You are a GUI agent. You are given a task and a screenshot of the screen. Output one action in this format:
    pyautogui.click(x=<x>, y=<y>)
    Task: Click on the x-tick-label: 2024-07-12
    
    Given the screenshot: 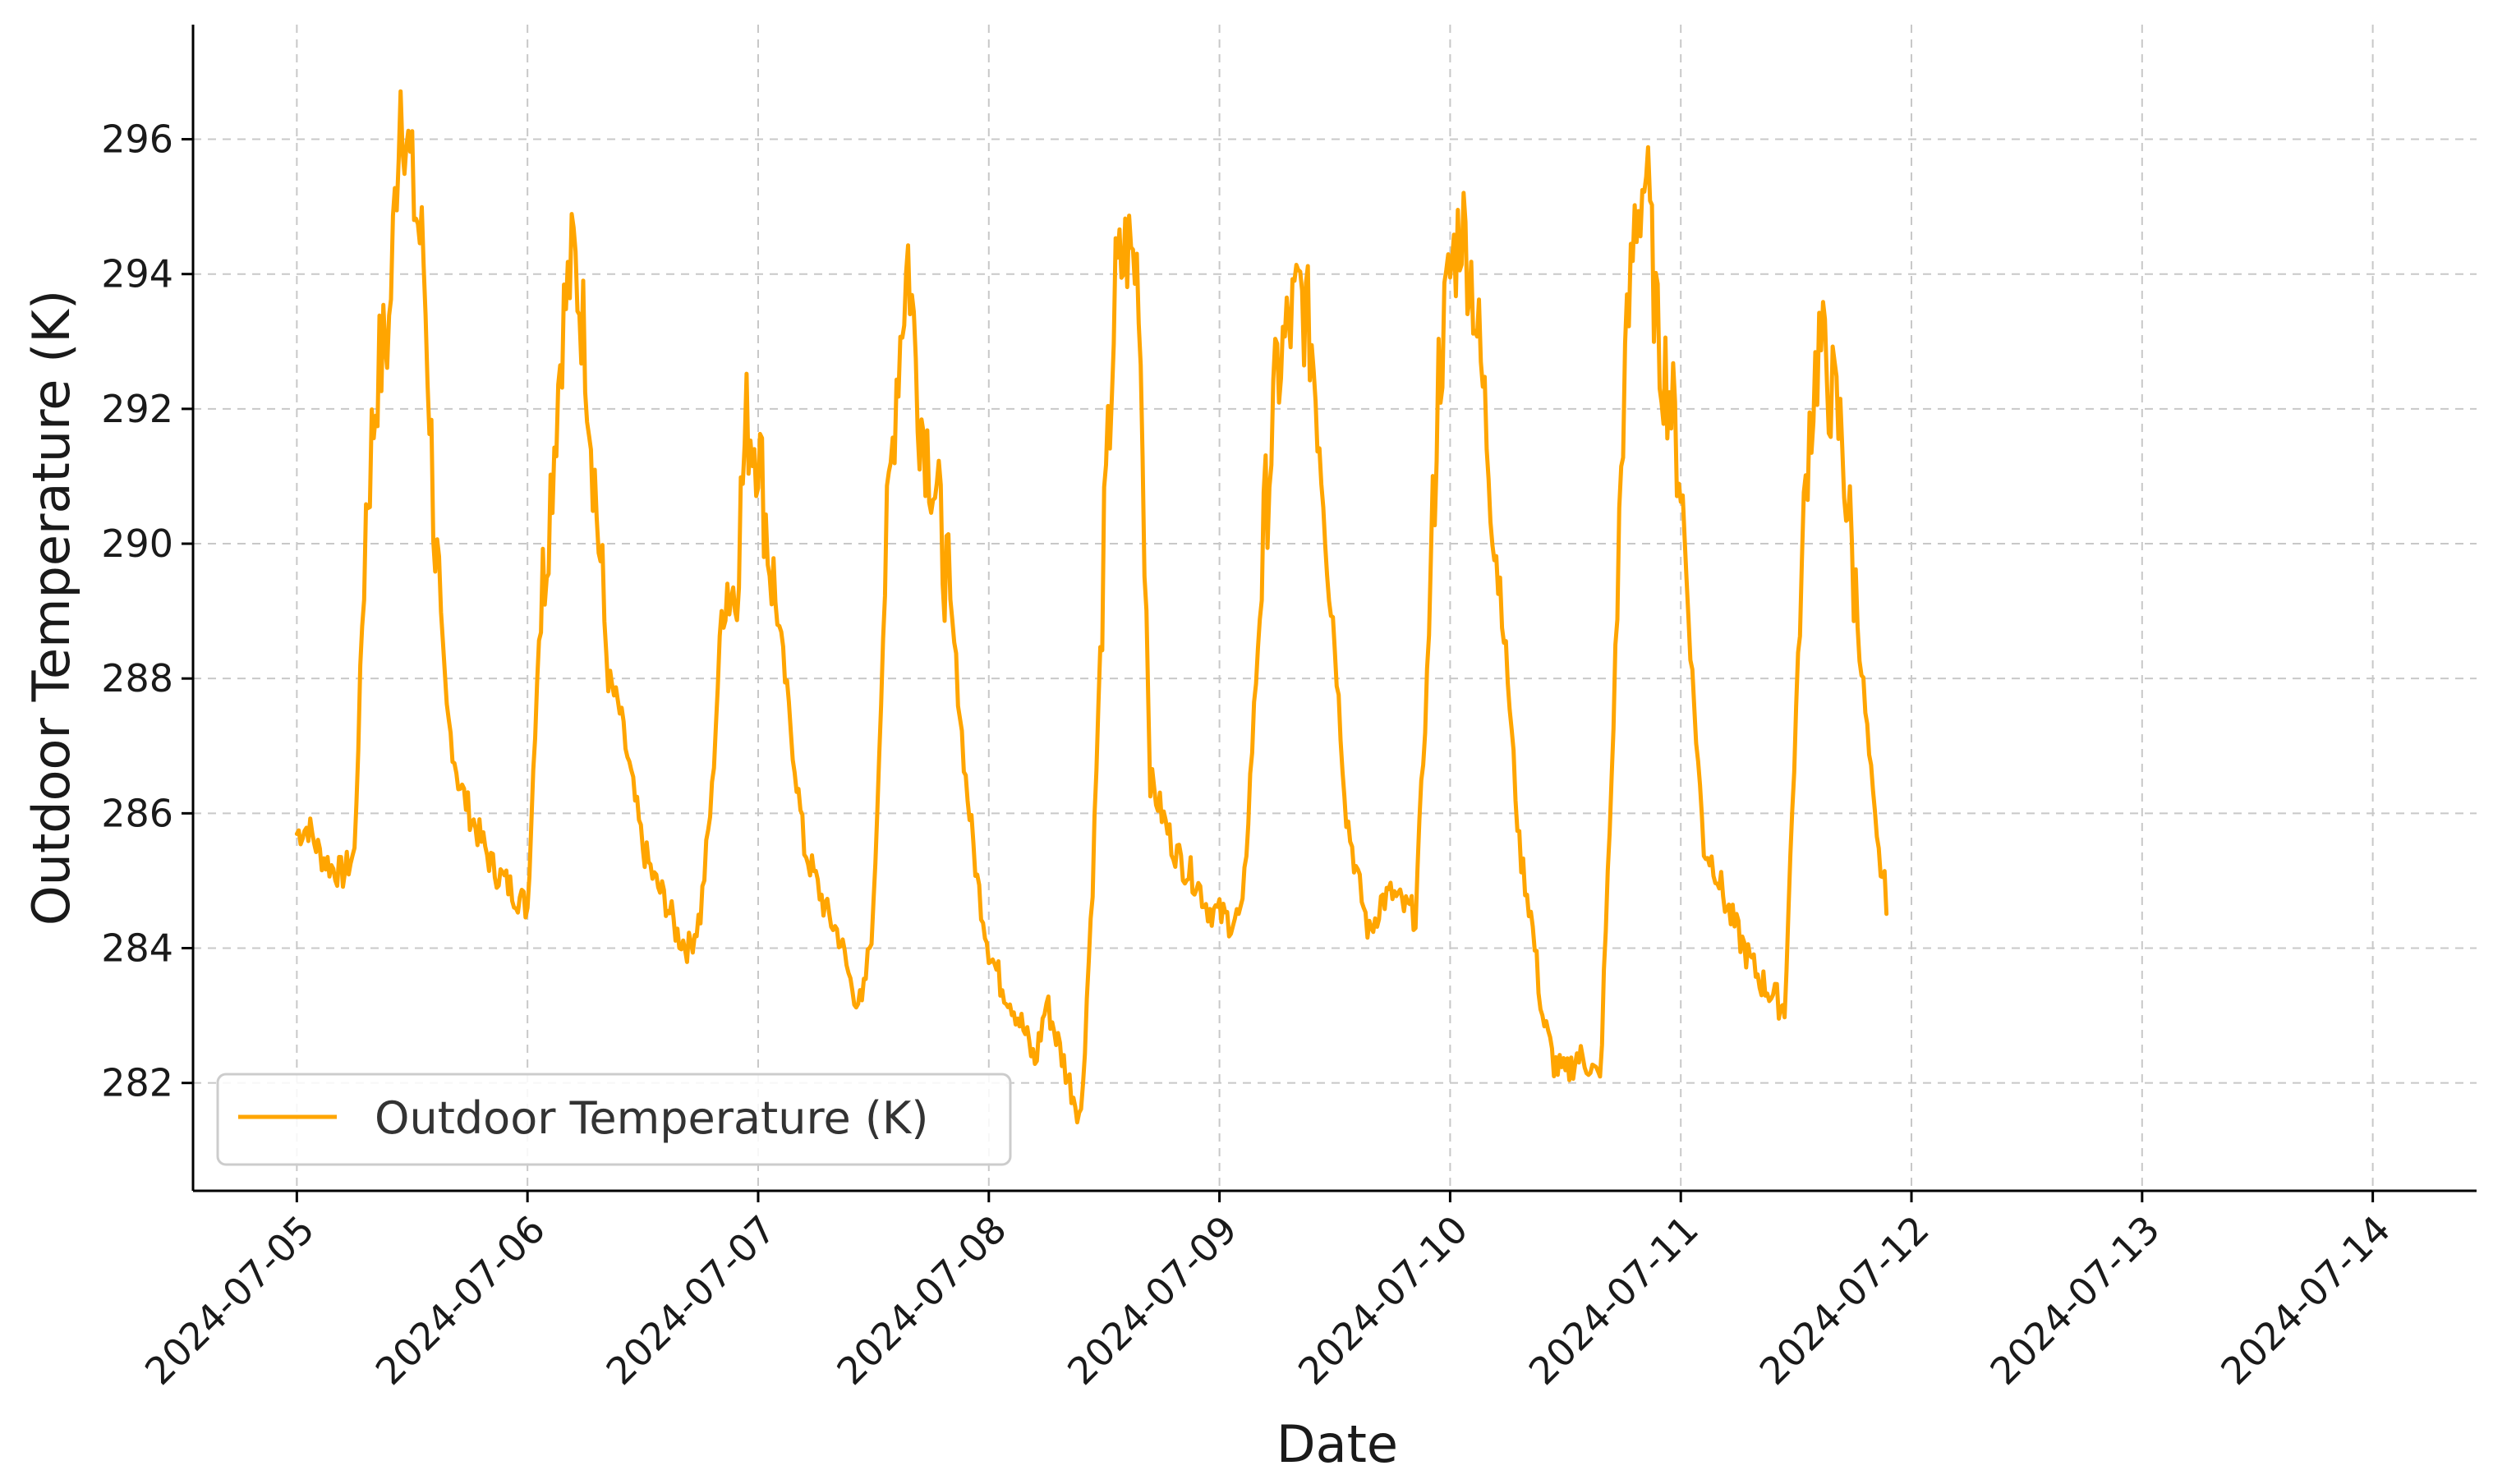 What is the action you would take?
    pyautogui.click(x=1844, y=1301)
    